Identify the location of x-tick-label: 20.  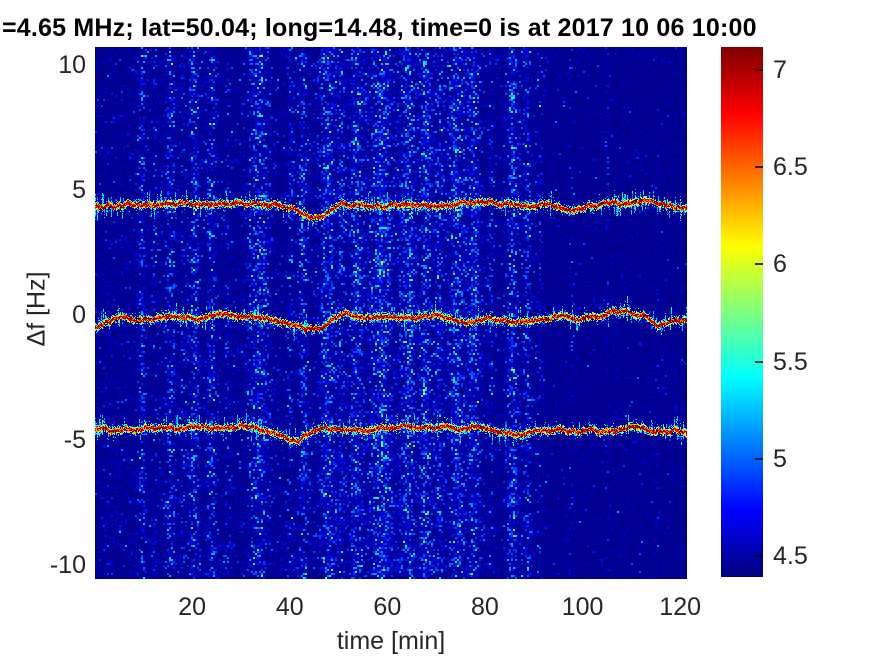
(192, 607).